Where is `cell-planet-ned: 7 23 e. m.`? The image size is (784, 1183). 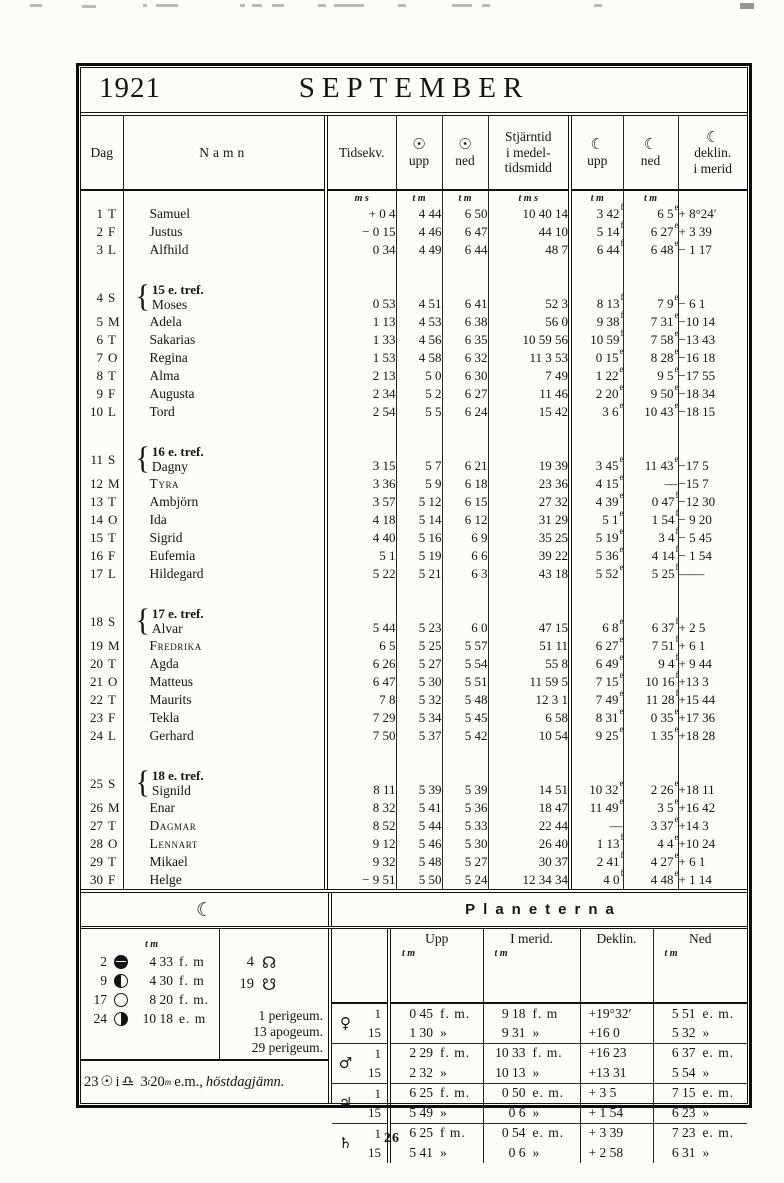 cell-planet-ned: 7 23 e. m. is located at coordinates (700, 1132).